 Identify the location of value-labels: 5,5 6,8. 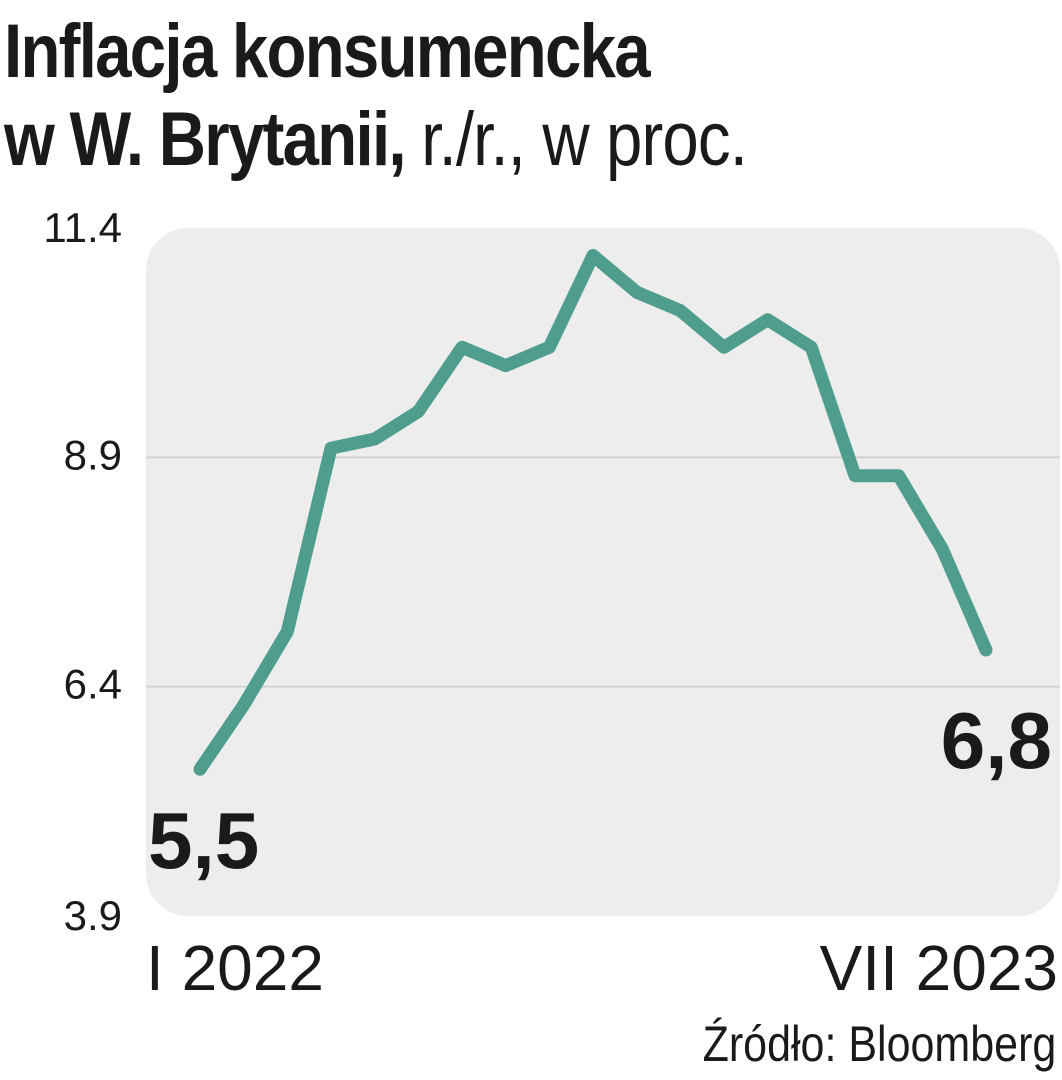
(600, 790).